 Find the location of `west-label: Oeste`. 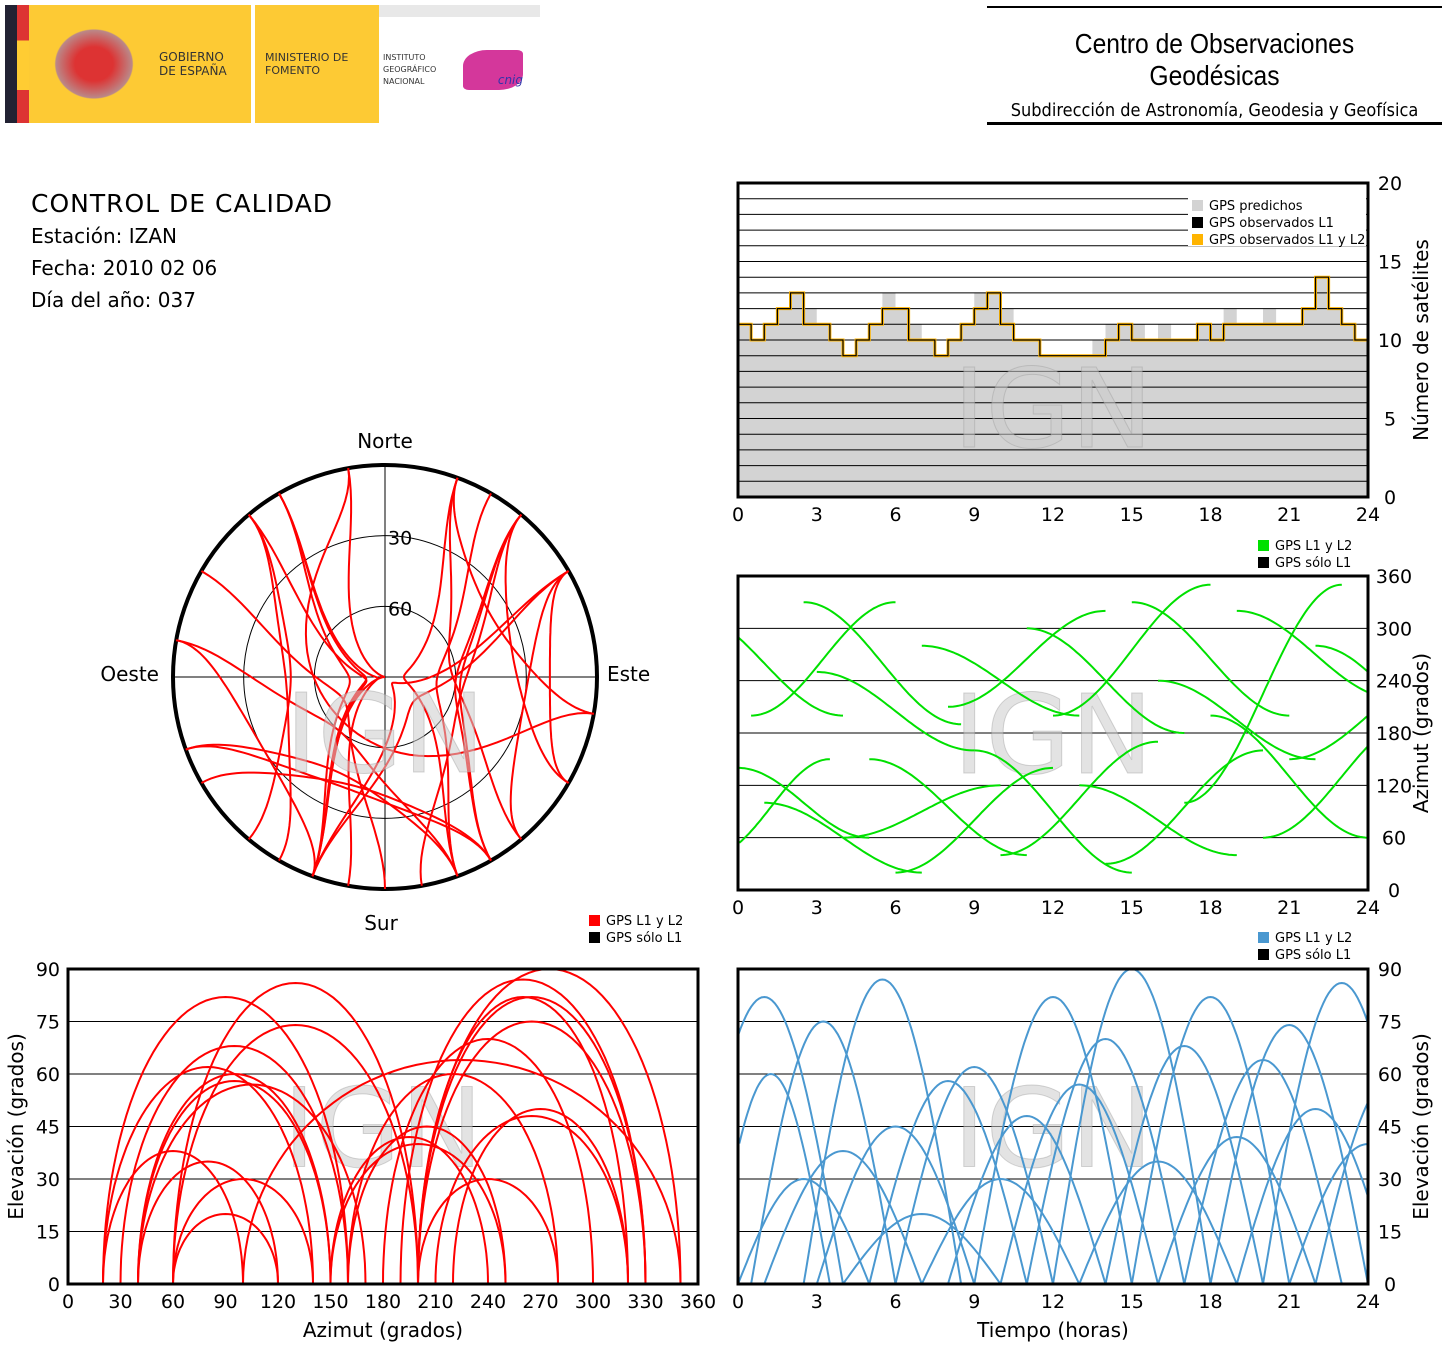

west-label: Oeste is located at coordinates (129, 674).